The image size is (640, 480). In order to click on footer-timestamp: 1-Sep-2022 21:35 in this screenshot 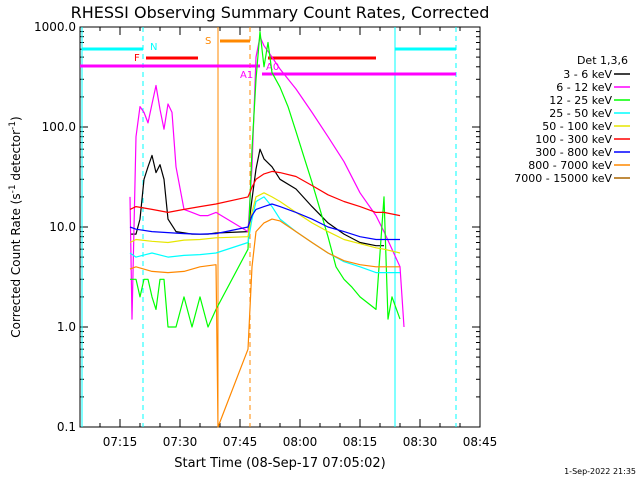, I will do `click(600, 471)`.